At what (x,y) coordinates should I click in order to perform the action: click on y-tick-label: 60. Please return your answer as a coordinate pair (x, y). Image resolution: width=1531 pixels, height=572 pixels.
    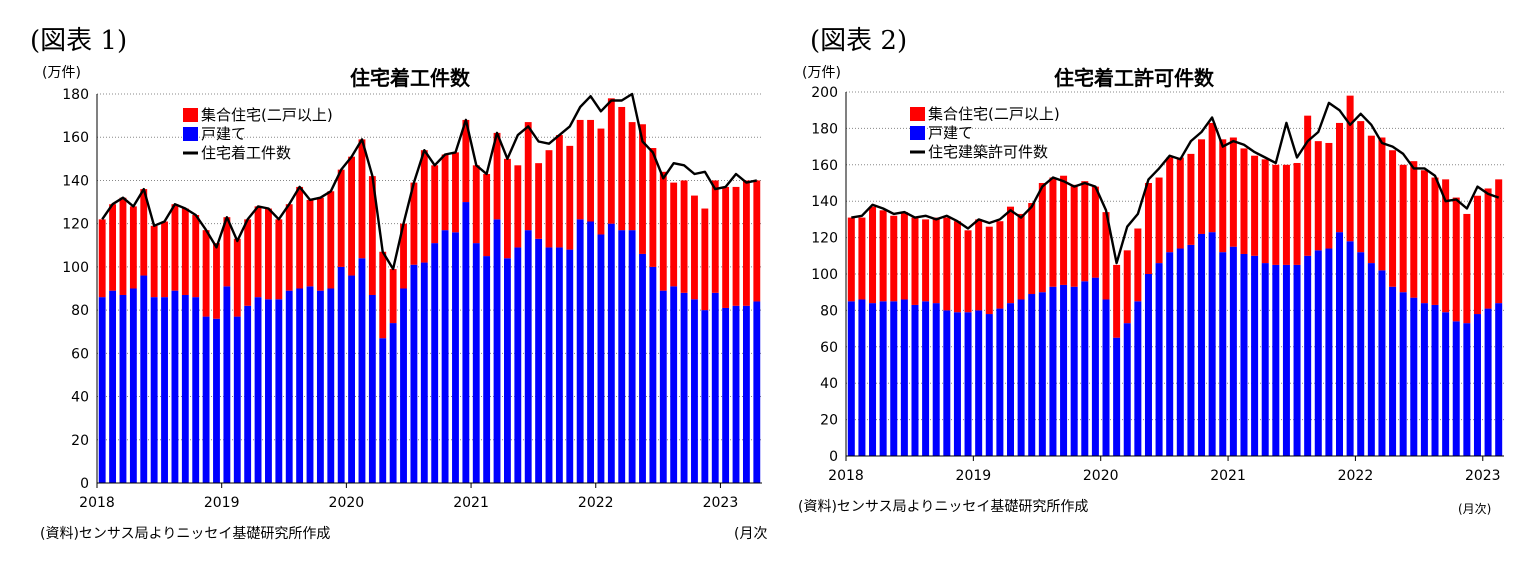
    Looking at the image, I should click on (80, 354).